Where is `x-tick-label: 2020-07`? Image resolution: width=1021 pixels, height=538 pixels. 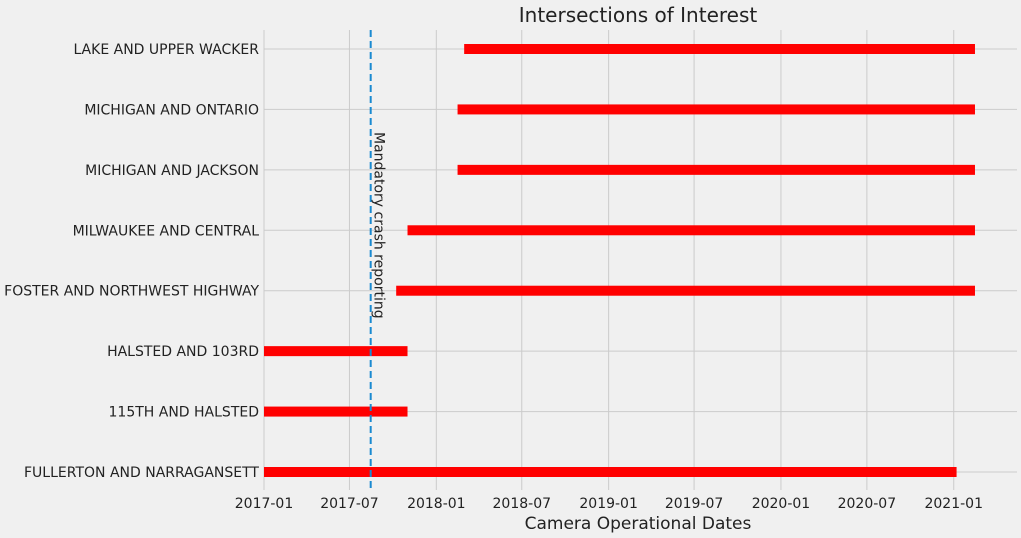
x-tick-label: 2020-07 is located at coordinates (867, 504).